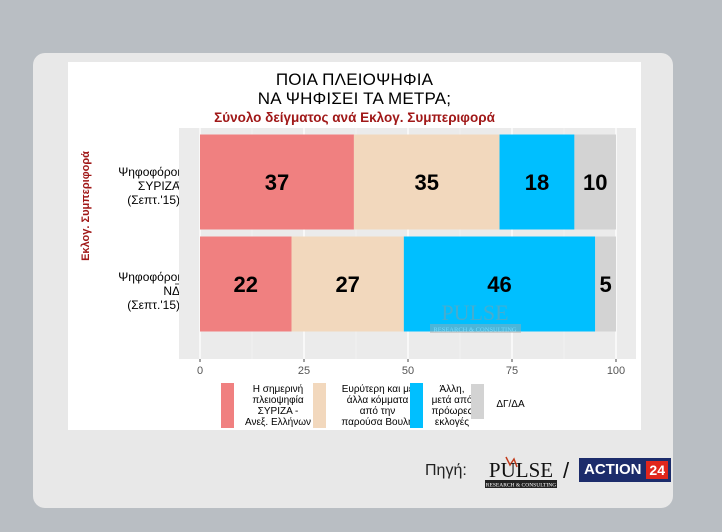 The width and height of the screenshot is (722, 532). Describe the element at coordinates (278, 389) in the screenshot. I see `legend-label: Η σημερινή` at that location.